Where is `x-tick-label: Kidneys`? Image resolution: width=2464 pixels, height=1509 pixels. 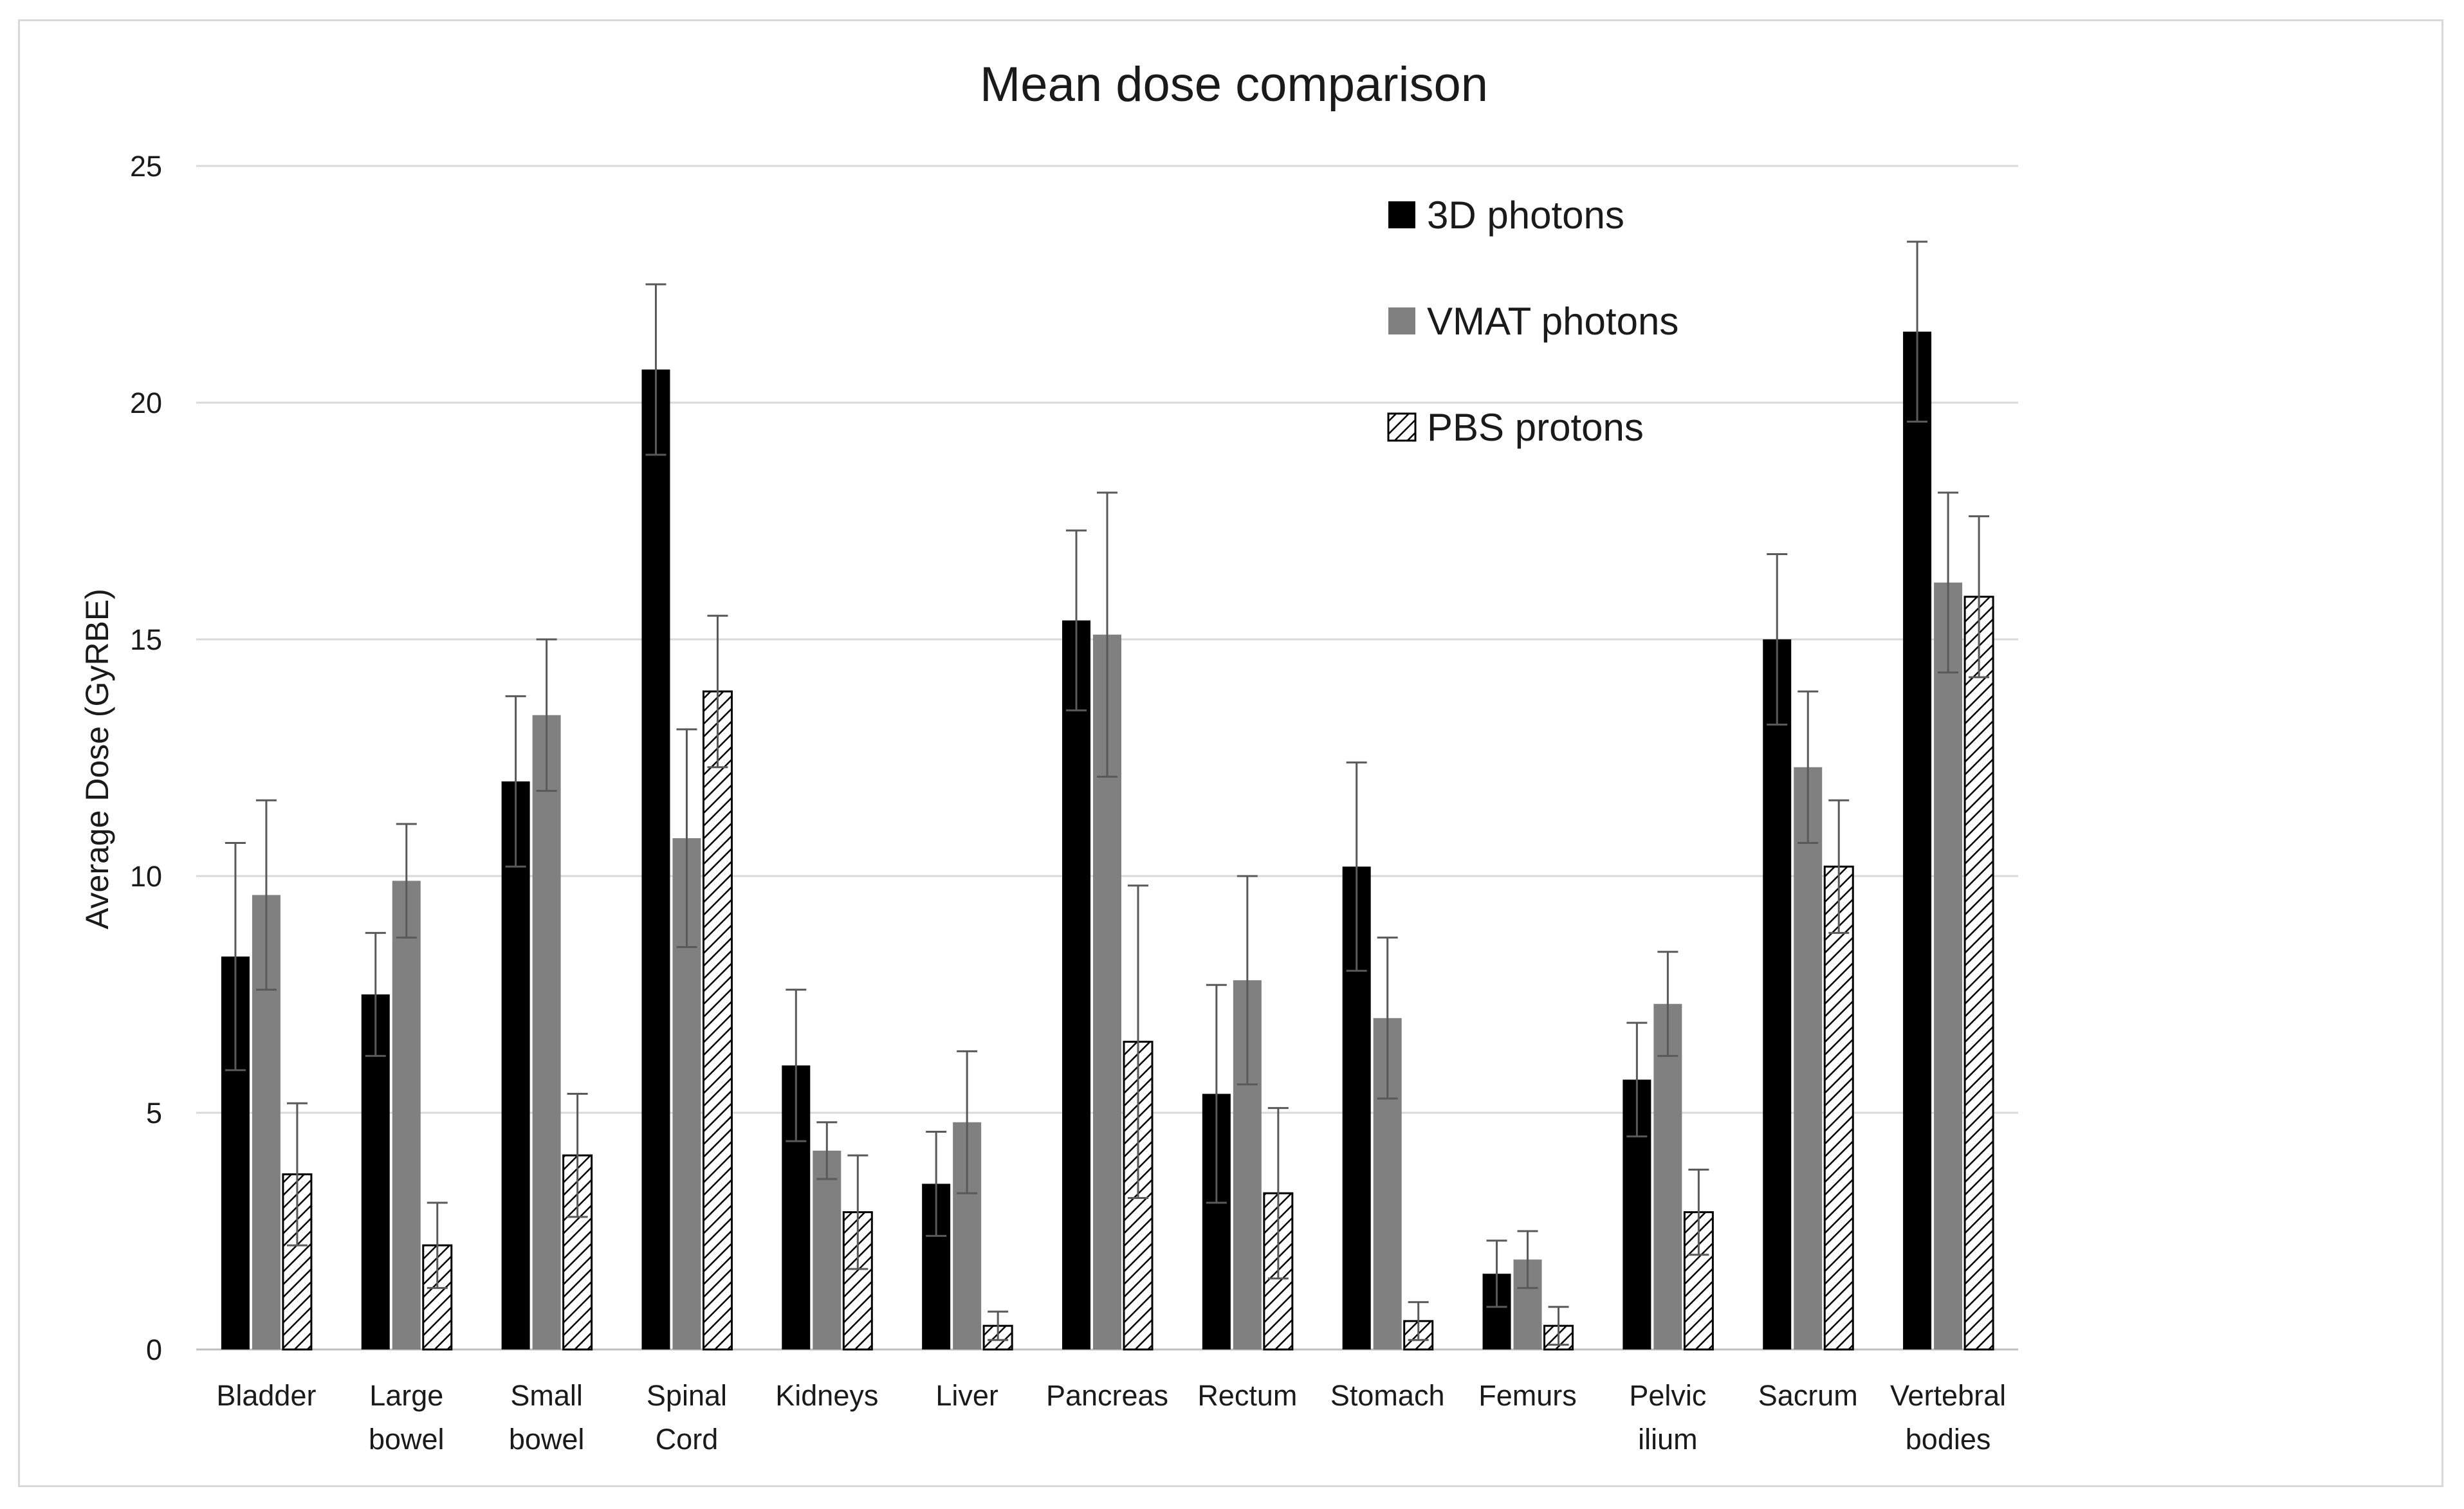
x-tick-label: Kidneys is located at coordinates (826, 1396).